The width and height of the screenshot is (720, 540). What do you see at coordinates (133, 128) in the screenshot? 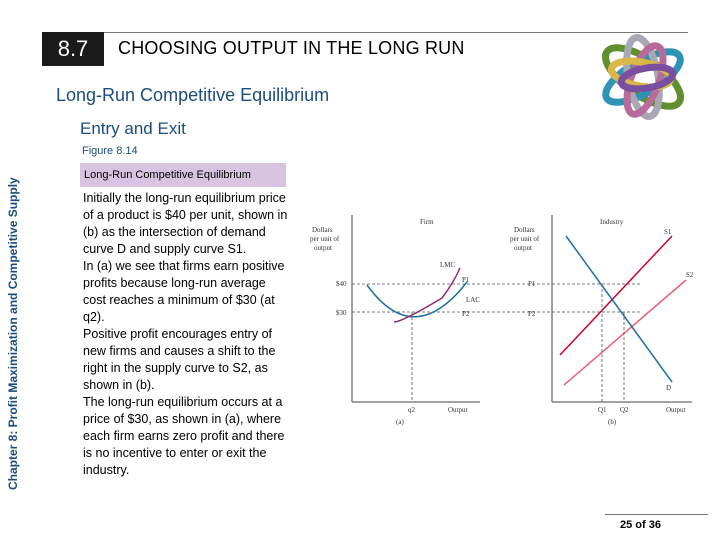
I see `section-title: Entry and Exit` at bounding box center [133, 128].